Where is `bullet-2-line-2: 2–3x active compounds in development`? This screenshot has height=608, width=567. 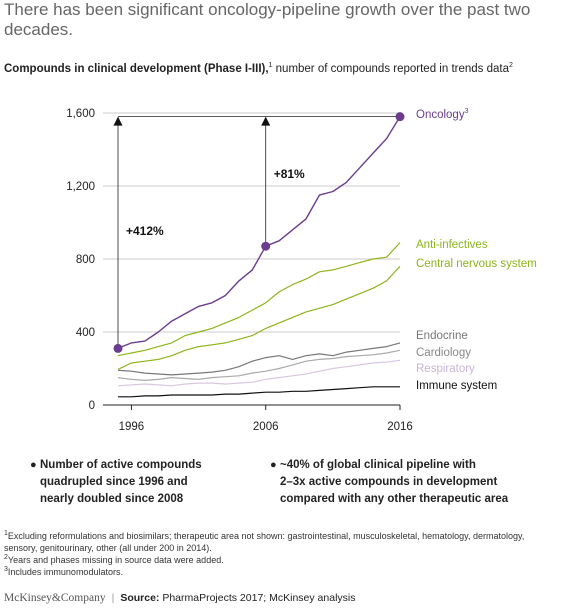 bullet-2-line-2: 2–3x active compounds in development is located at coordinates (389, 482).